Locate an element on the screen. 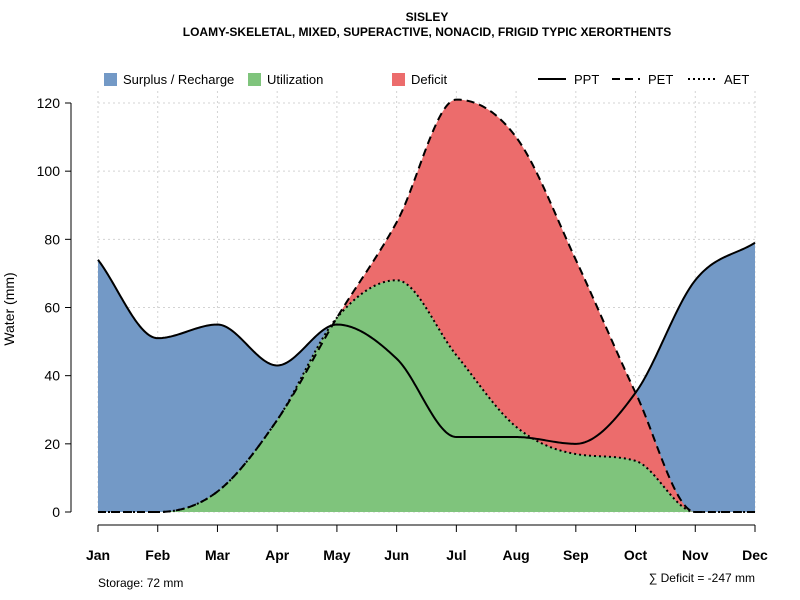  y-tick-label: 120 is located at coordinates (49, 103).